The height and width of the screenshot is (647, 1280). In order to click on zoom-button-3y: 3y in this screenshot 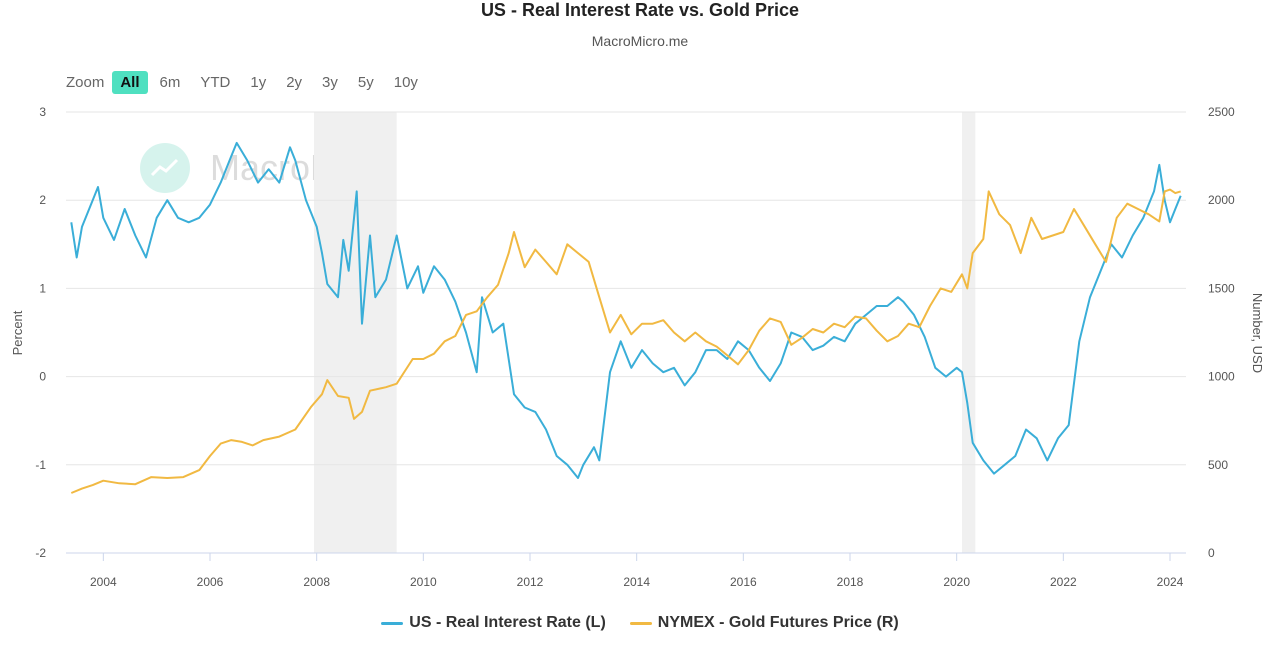, I will do `click(330, 82)`.